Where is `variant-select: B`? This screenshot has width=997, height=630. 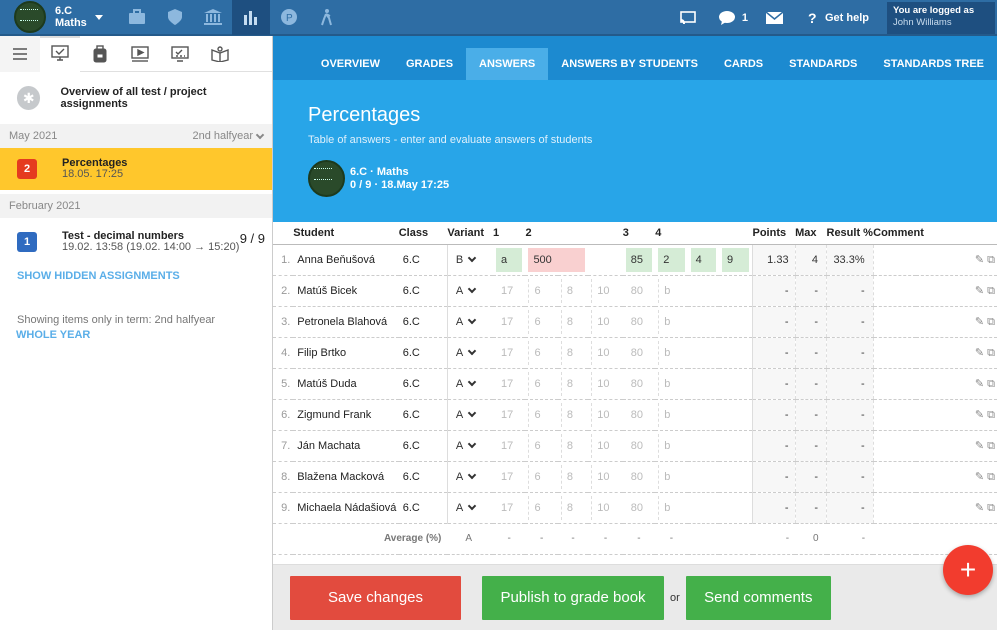 variant-select: B is located at coordinates (469, 260).